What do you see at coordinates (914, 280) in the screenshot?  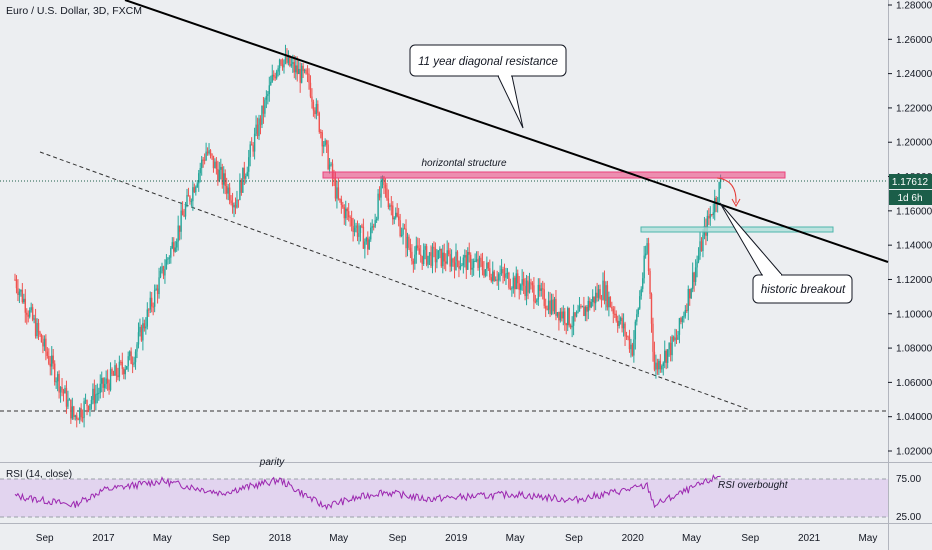 I see `price-tick-label: 1.12000` at bounding box center [914, 280].